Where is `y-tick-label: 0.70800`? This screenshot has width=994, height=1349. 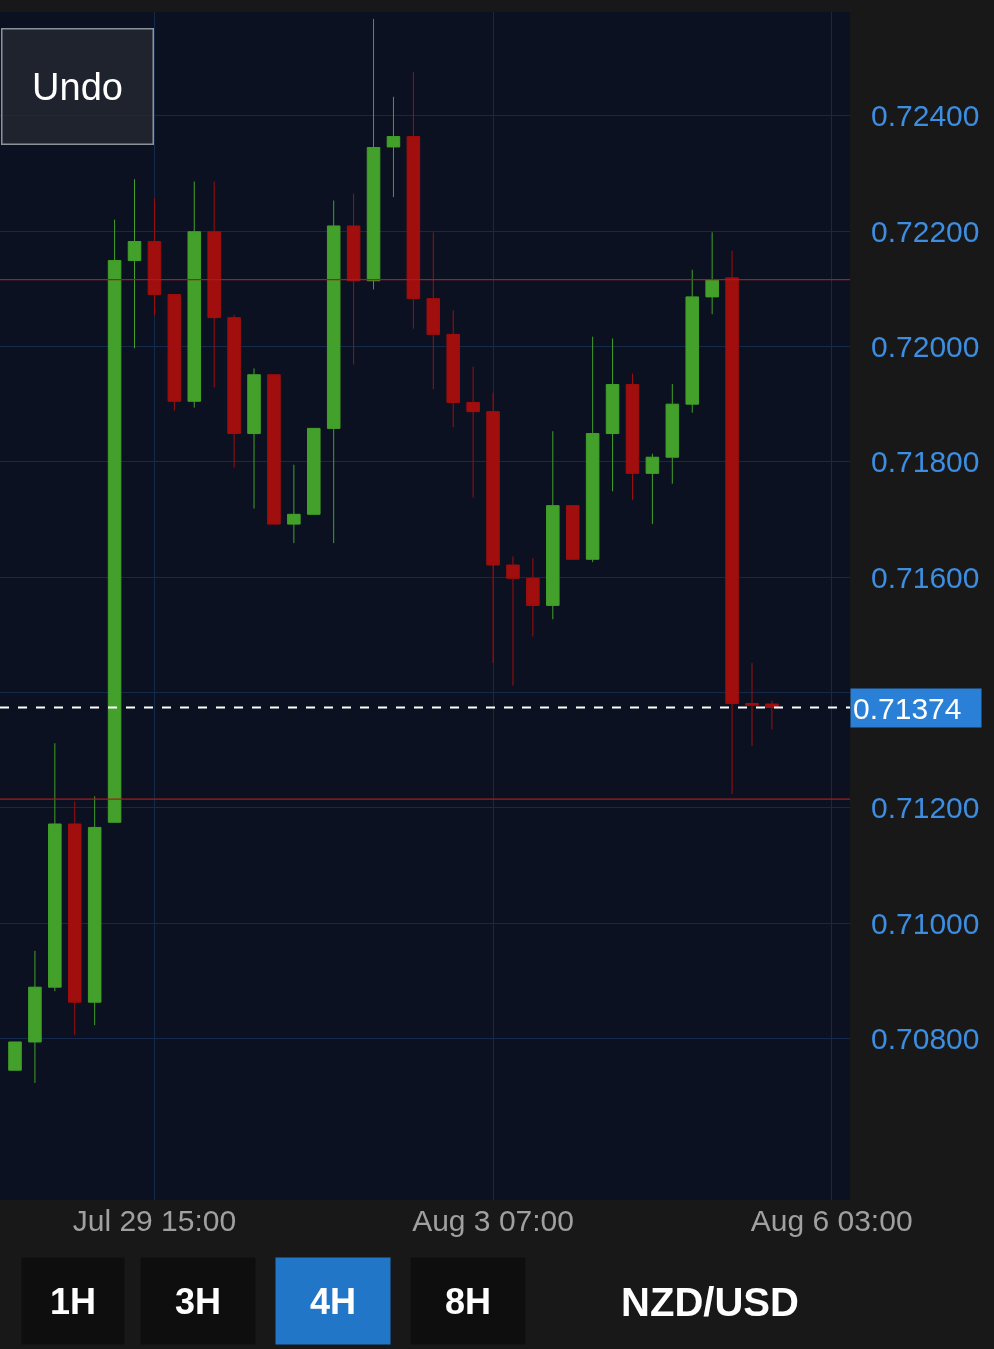 y-tick-label: 0.70800 is located at coordinates (925, 1039).